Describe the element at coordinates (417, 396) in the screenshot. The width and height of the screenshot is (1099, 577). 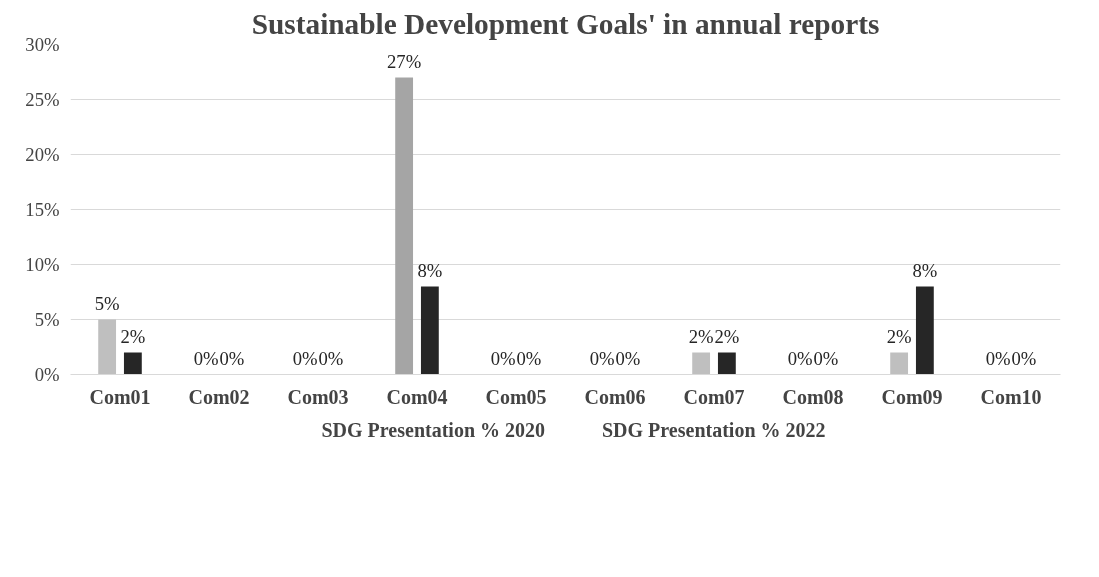
I see `x-tick-label: Com04` at that location.